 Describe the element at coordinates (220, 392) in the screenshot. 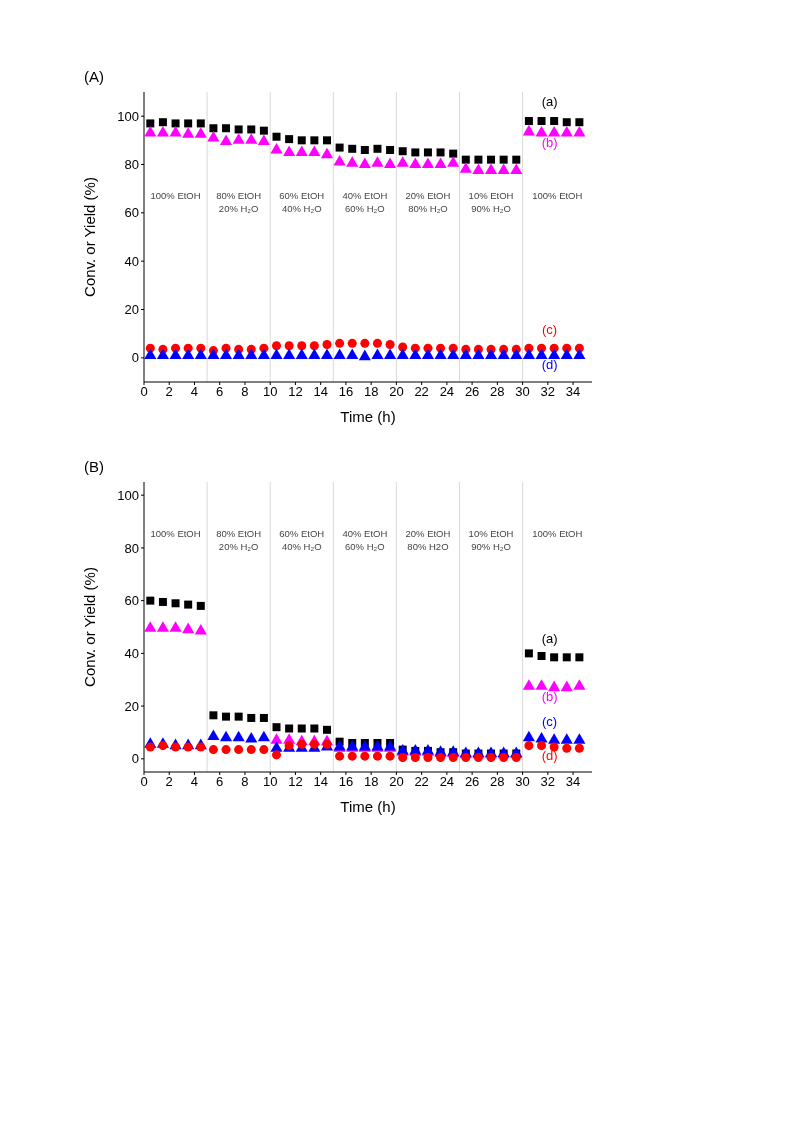

I see `x-tick-label: 6` at that location.